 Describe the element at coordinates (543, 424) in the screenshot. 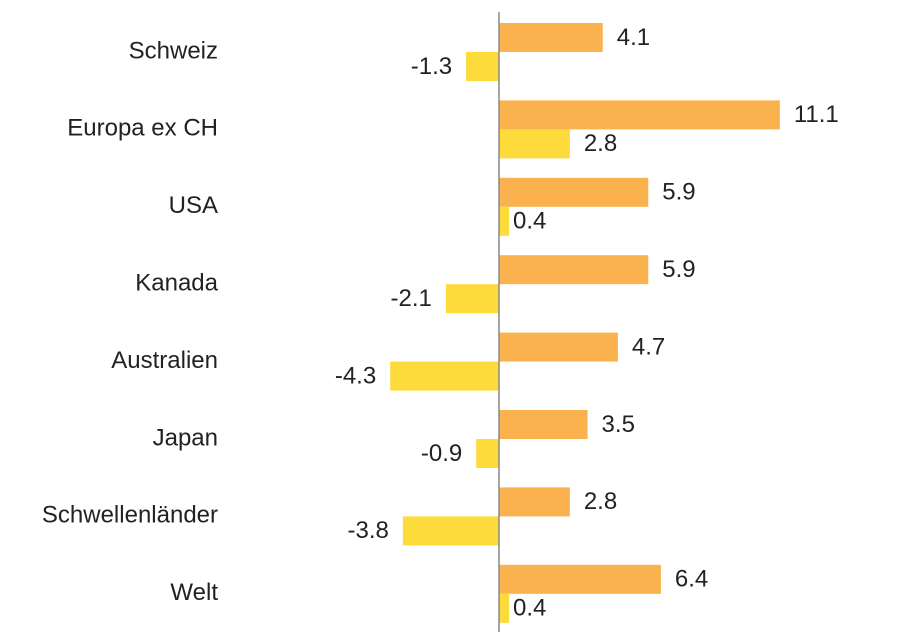

I see `bar-series1-japan` at that location.